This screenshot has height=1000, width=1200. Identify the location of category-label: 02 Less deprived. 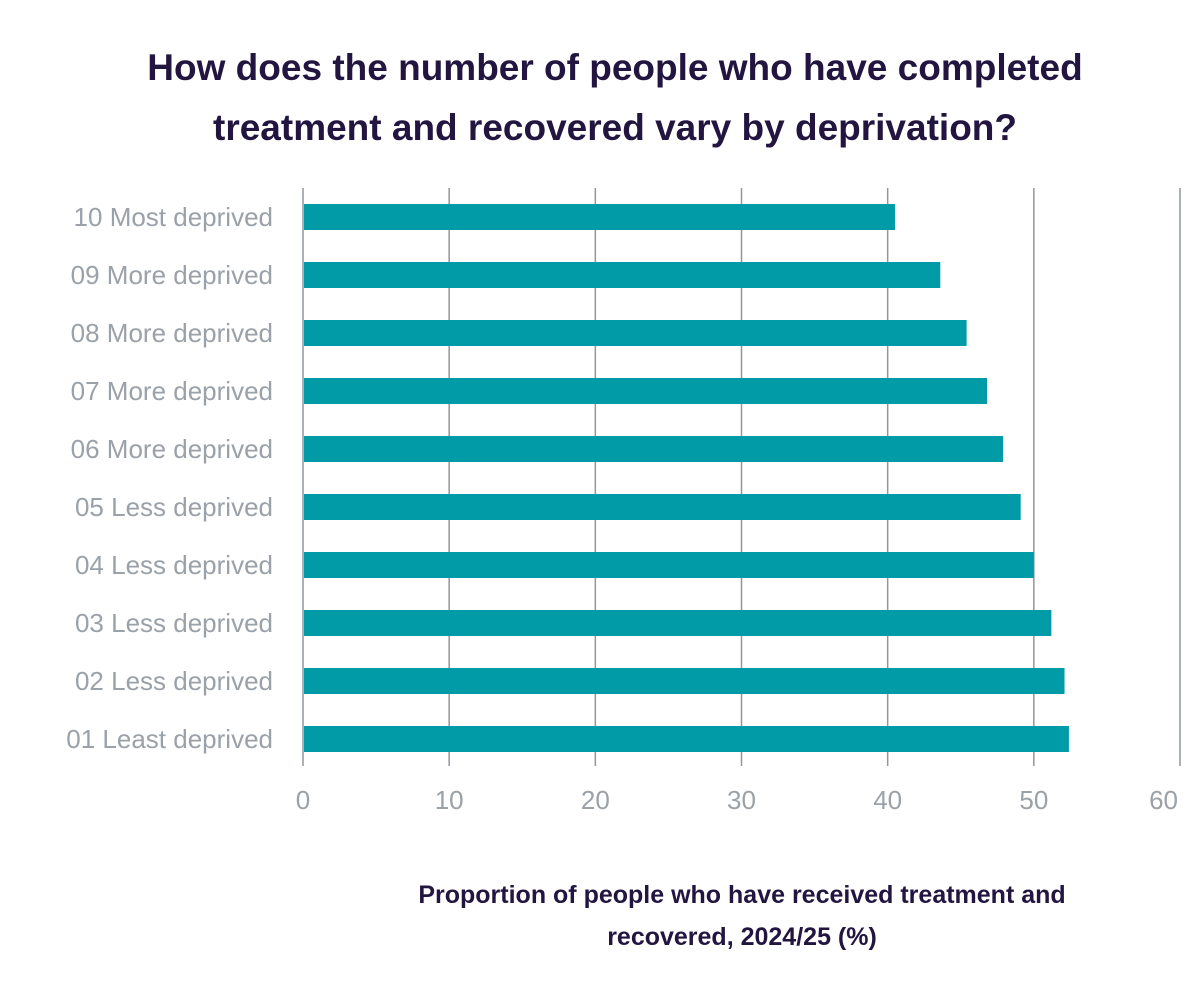
(174, 681).